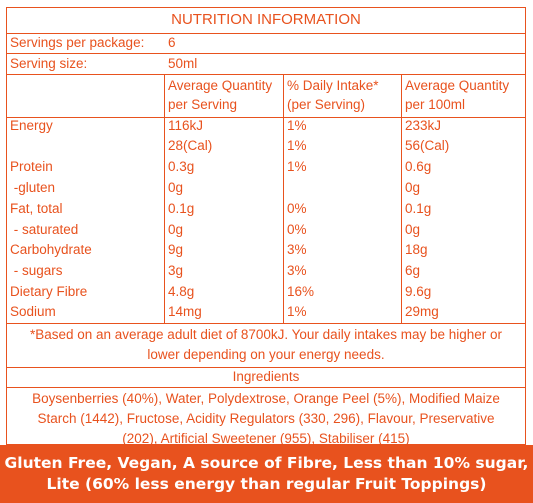 This screenshot has height=503, width=533. I want to click on nutrient-per100: 29mg, so click(422, 311).